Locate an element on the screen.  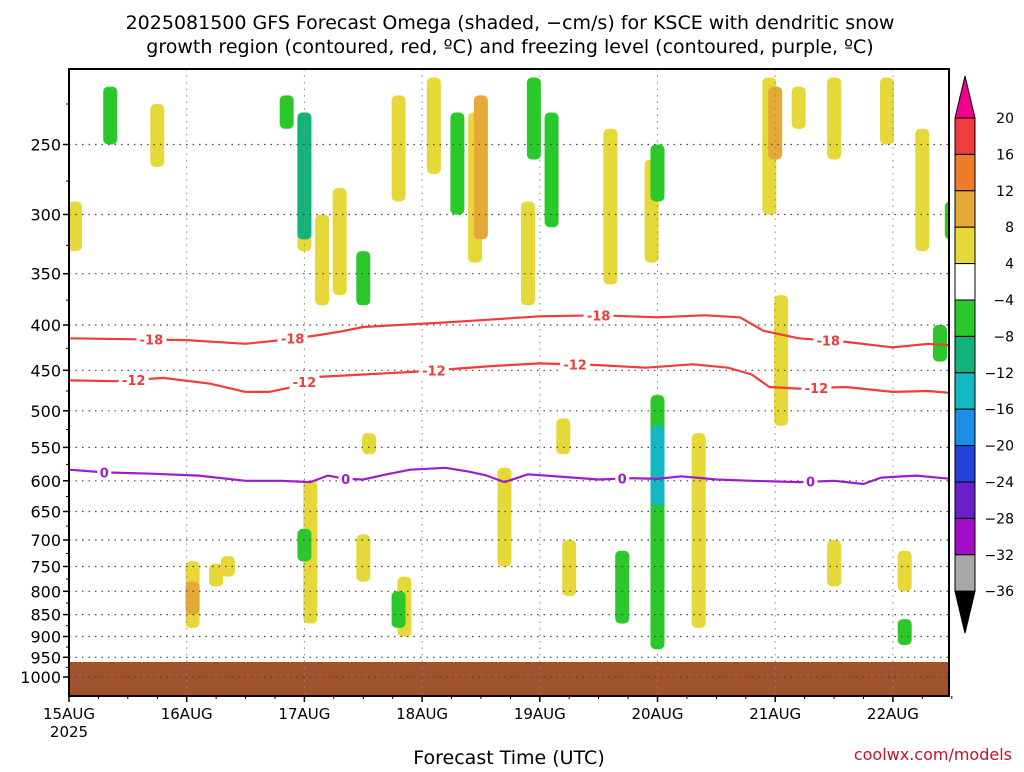
colorbar-label: 4 is located at coordinates (1009, 265).